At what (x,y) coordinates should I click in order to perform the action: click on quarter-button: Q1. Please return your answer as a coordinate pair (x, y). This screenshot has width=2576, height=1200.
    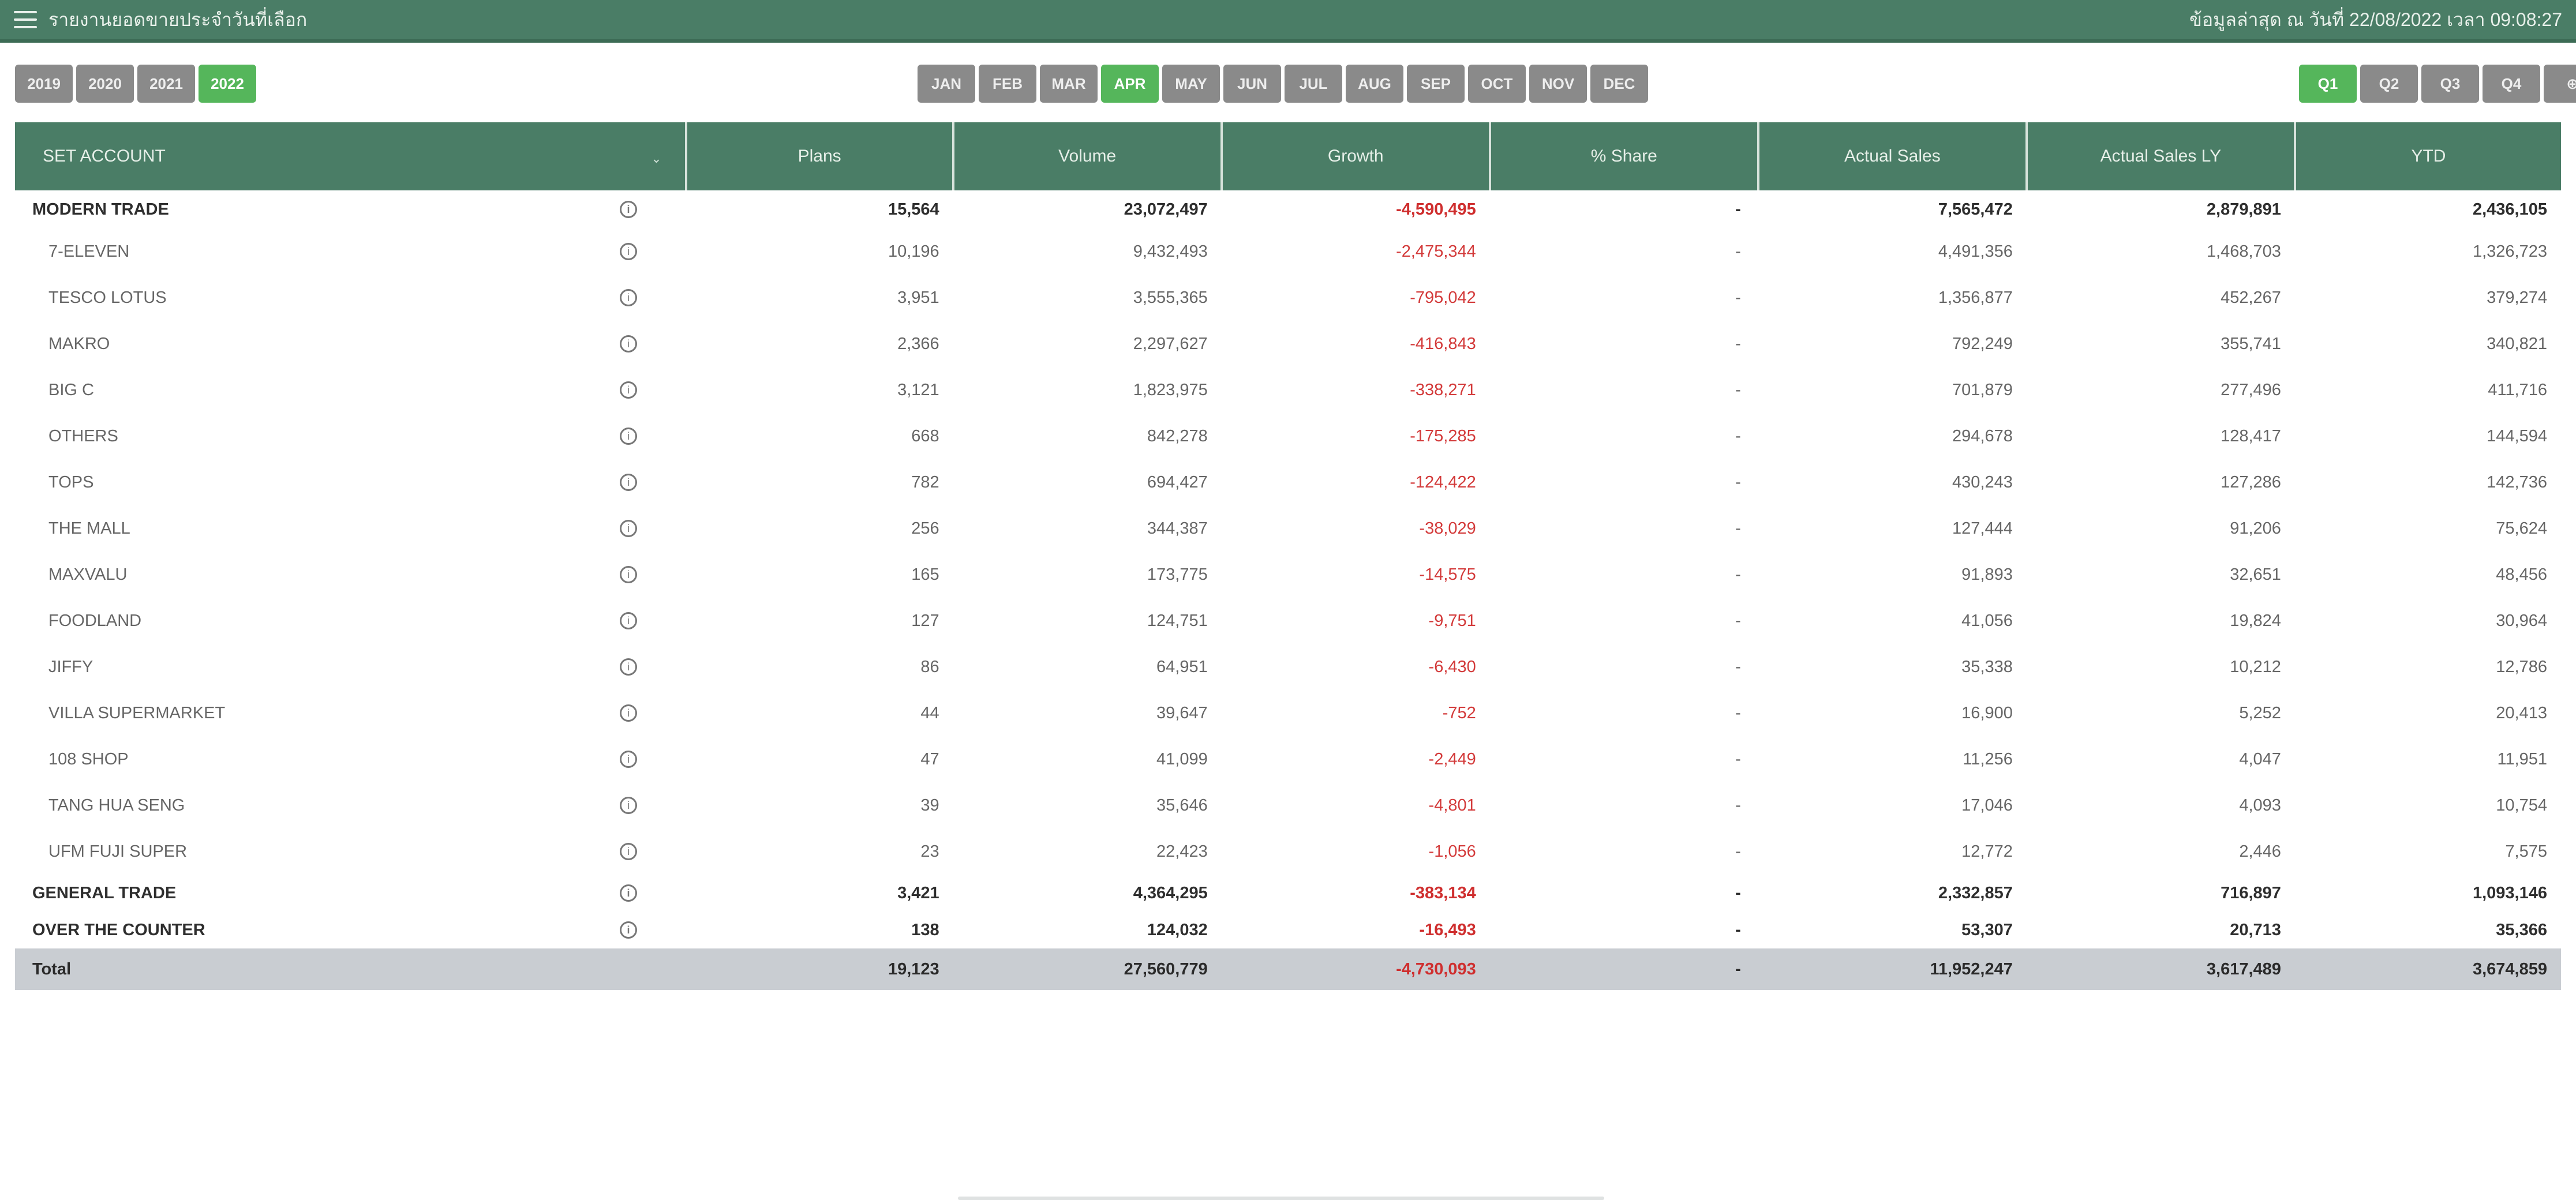
    Looking at the image, I should click on (2328, 84).